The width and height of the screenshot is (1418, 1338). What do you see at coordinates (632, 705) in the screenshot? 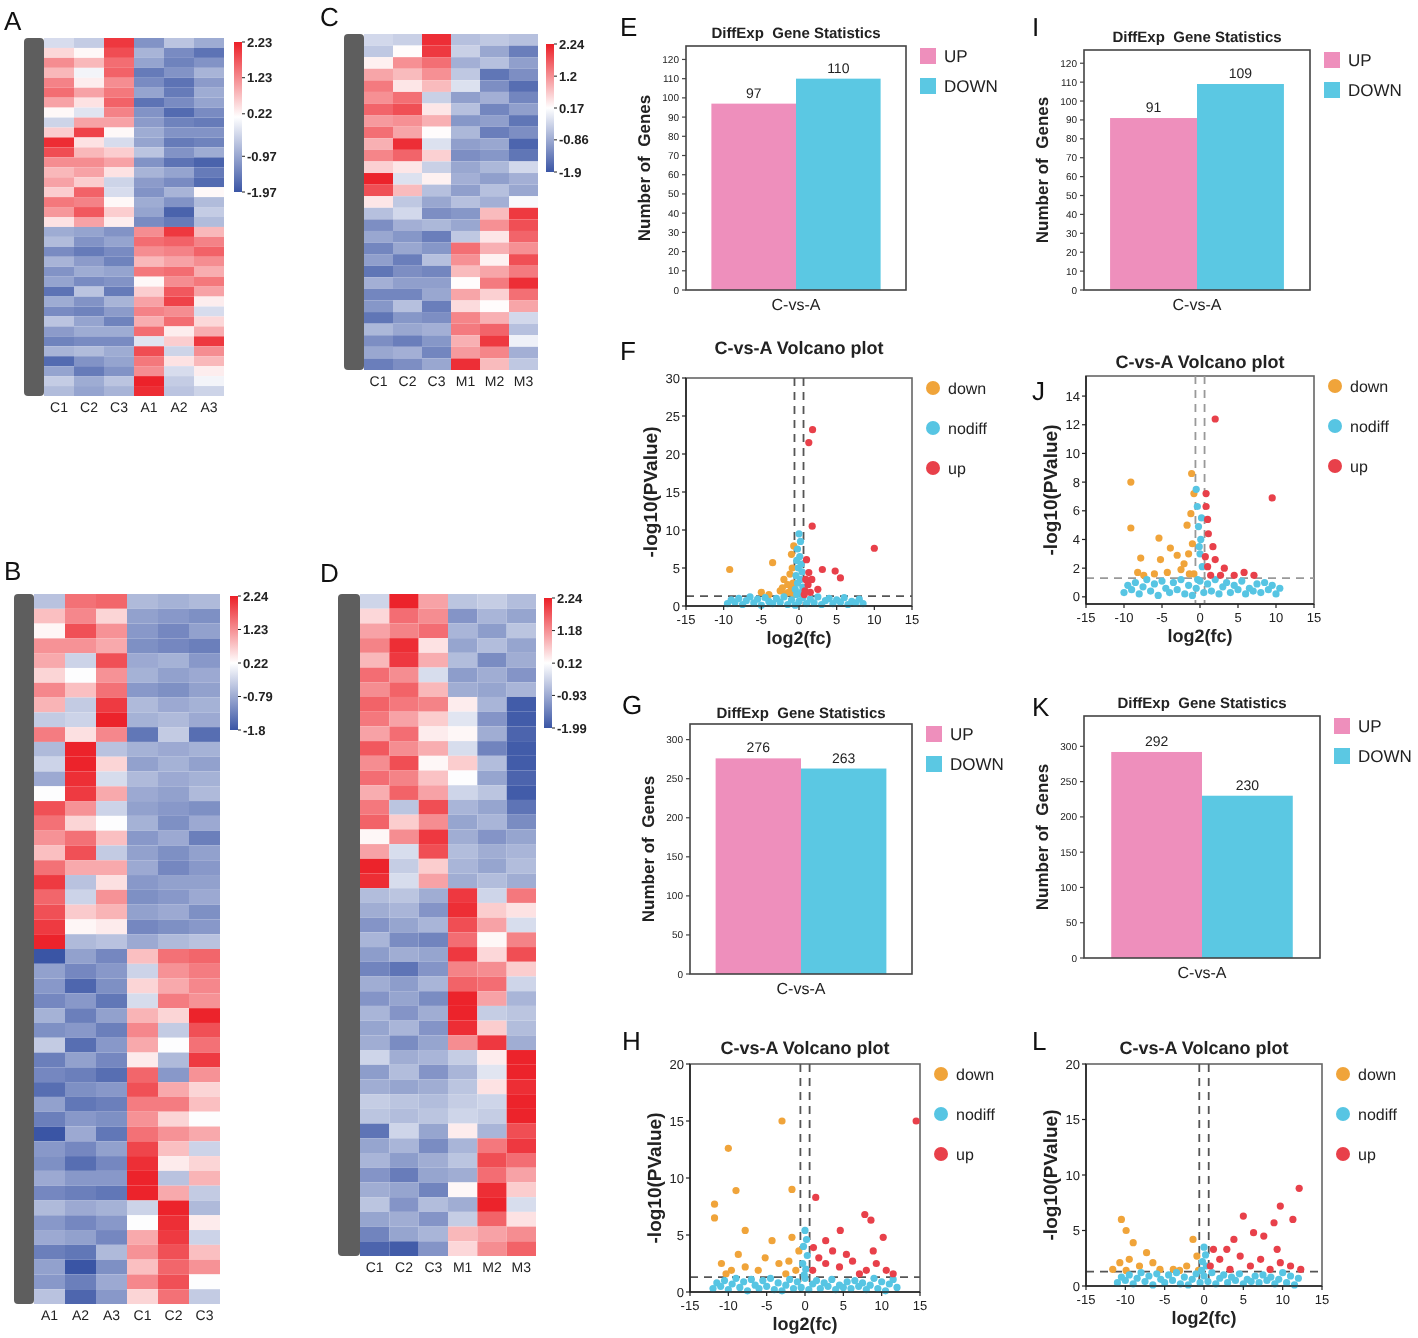
I see `text: G` at bounding box center [632, 705].